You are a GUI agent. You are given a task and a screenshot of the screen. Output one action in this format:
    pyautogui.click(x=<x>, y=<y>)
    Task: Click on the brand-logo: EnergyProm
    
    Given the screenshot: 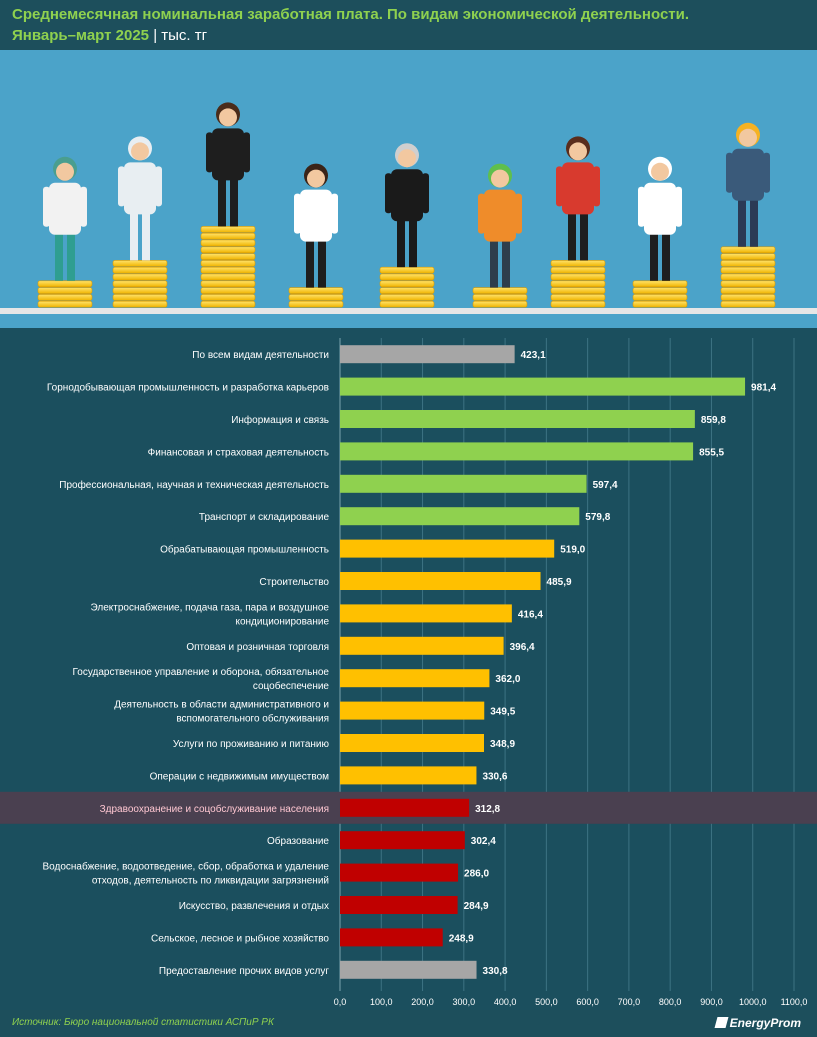 What is the action you would take?
    pyautogui.click(x=757, y=1023)
    